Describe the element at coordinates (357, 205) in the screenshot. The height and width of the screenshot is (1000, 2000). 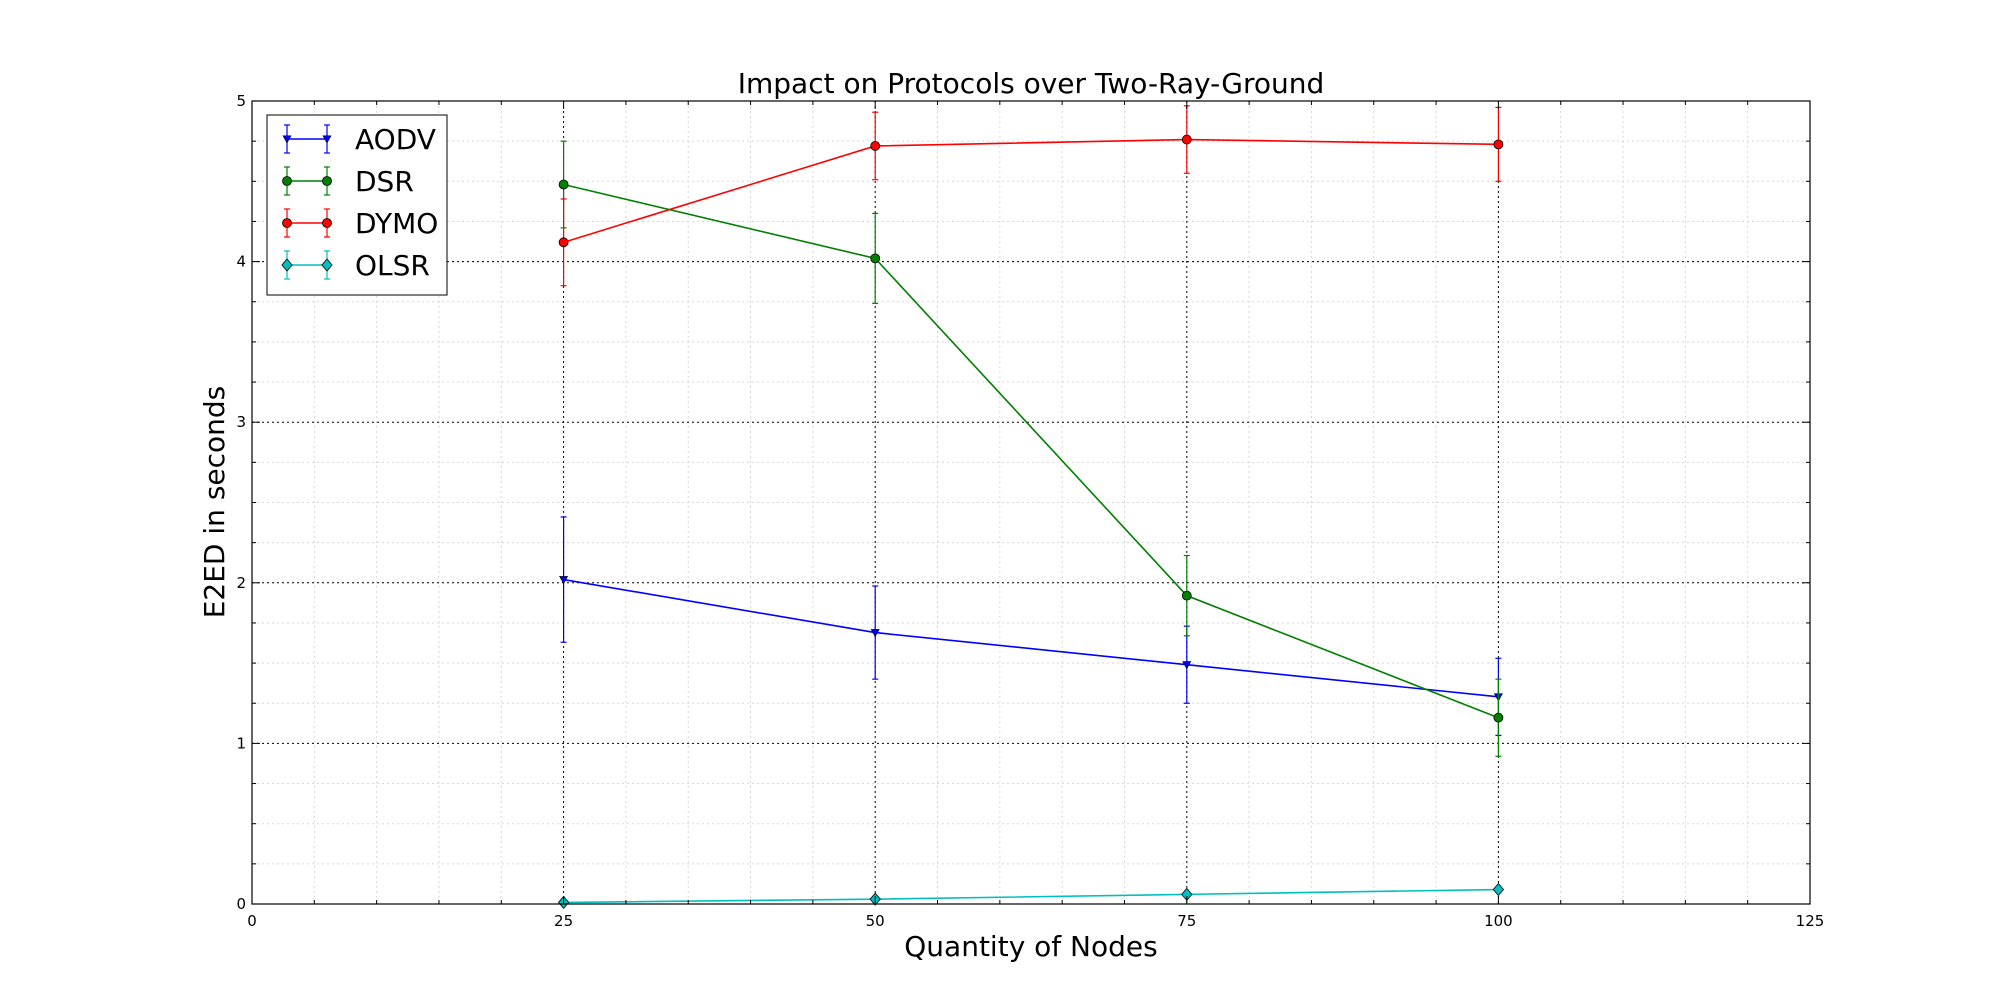
I see `legend: AODV DSR DYMO OLSR` at that location.